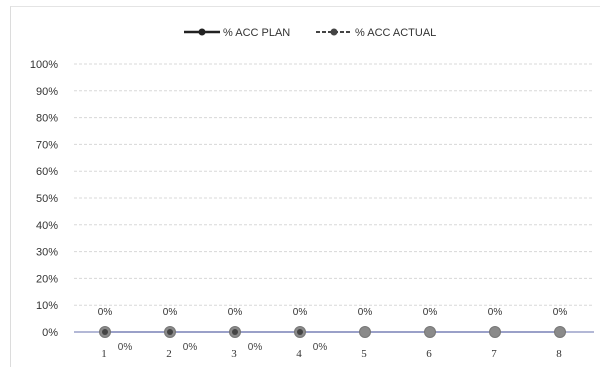 The image size is (605, 371). Describe the element at coordinates (47, 145) in the screenshot. I see `y-tick-label: 70%` at that location.